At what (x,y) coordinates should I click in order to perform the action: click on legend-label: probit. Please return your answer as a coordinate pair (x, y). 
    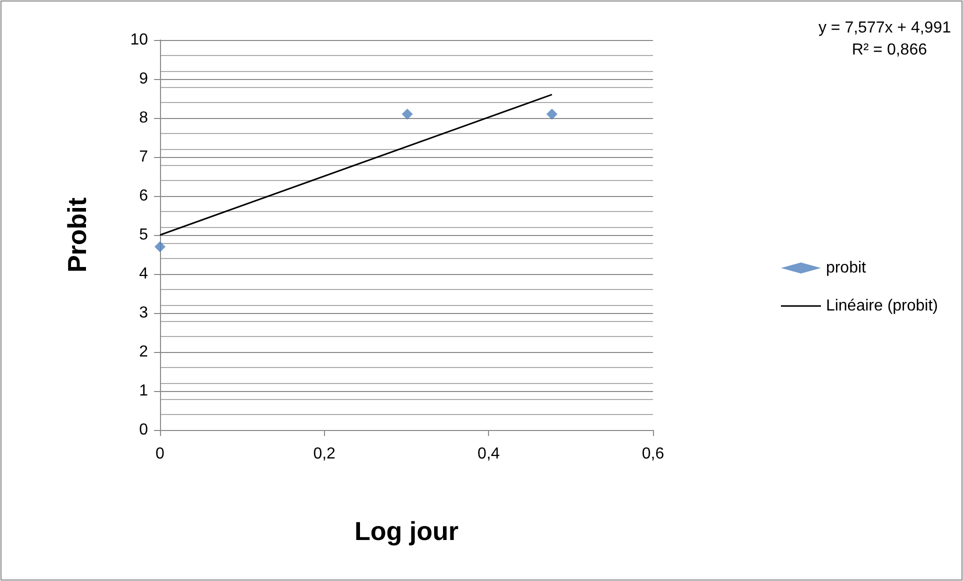
    Looking at the image, I should click on (846, 268).